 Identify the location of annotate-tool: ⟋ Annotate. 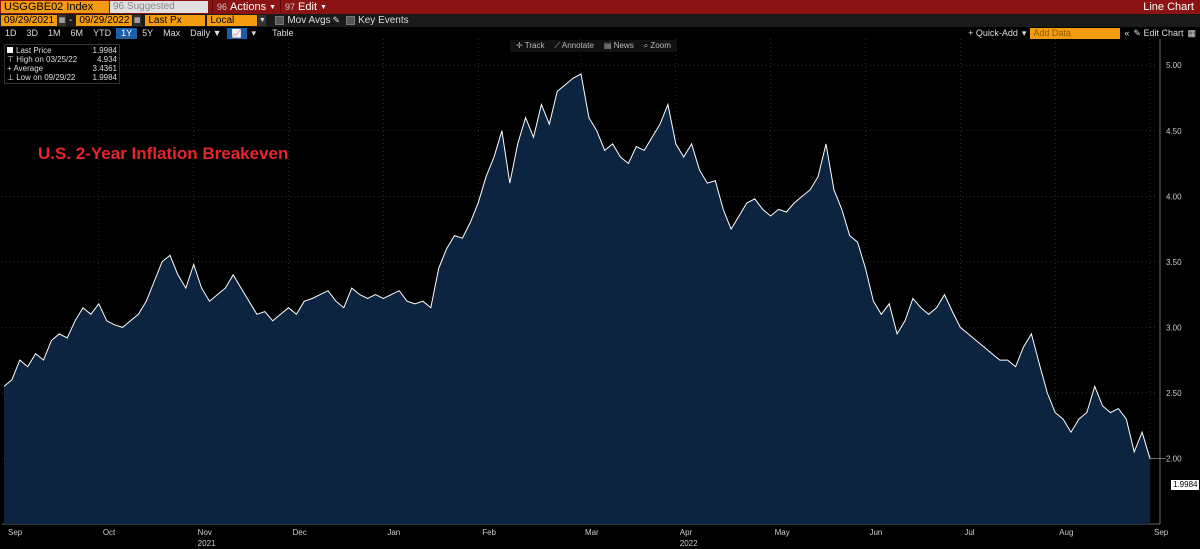
(574, 45).